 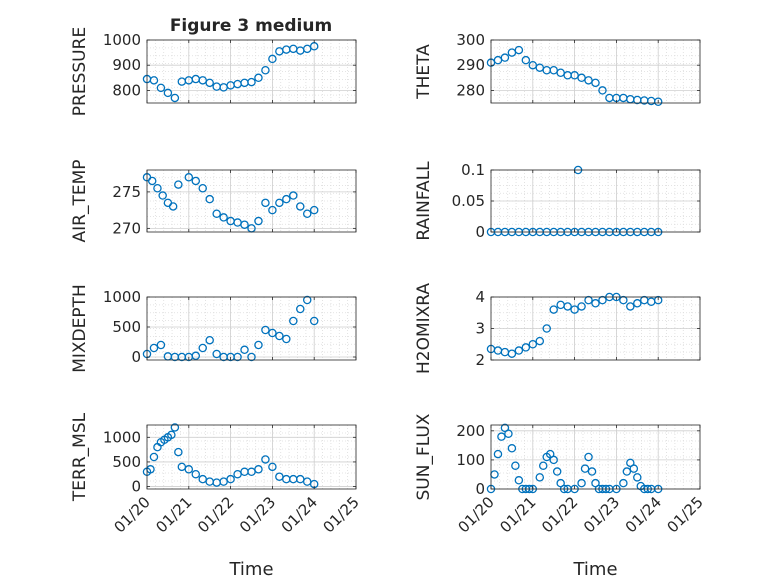 I want to click on subplot-4: 0 0.05 0.1 RAINFALL, so click(x=557, y=201).